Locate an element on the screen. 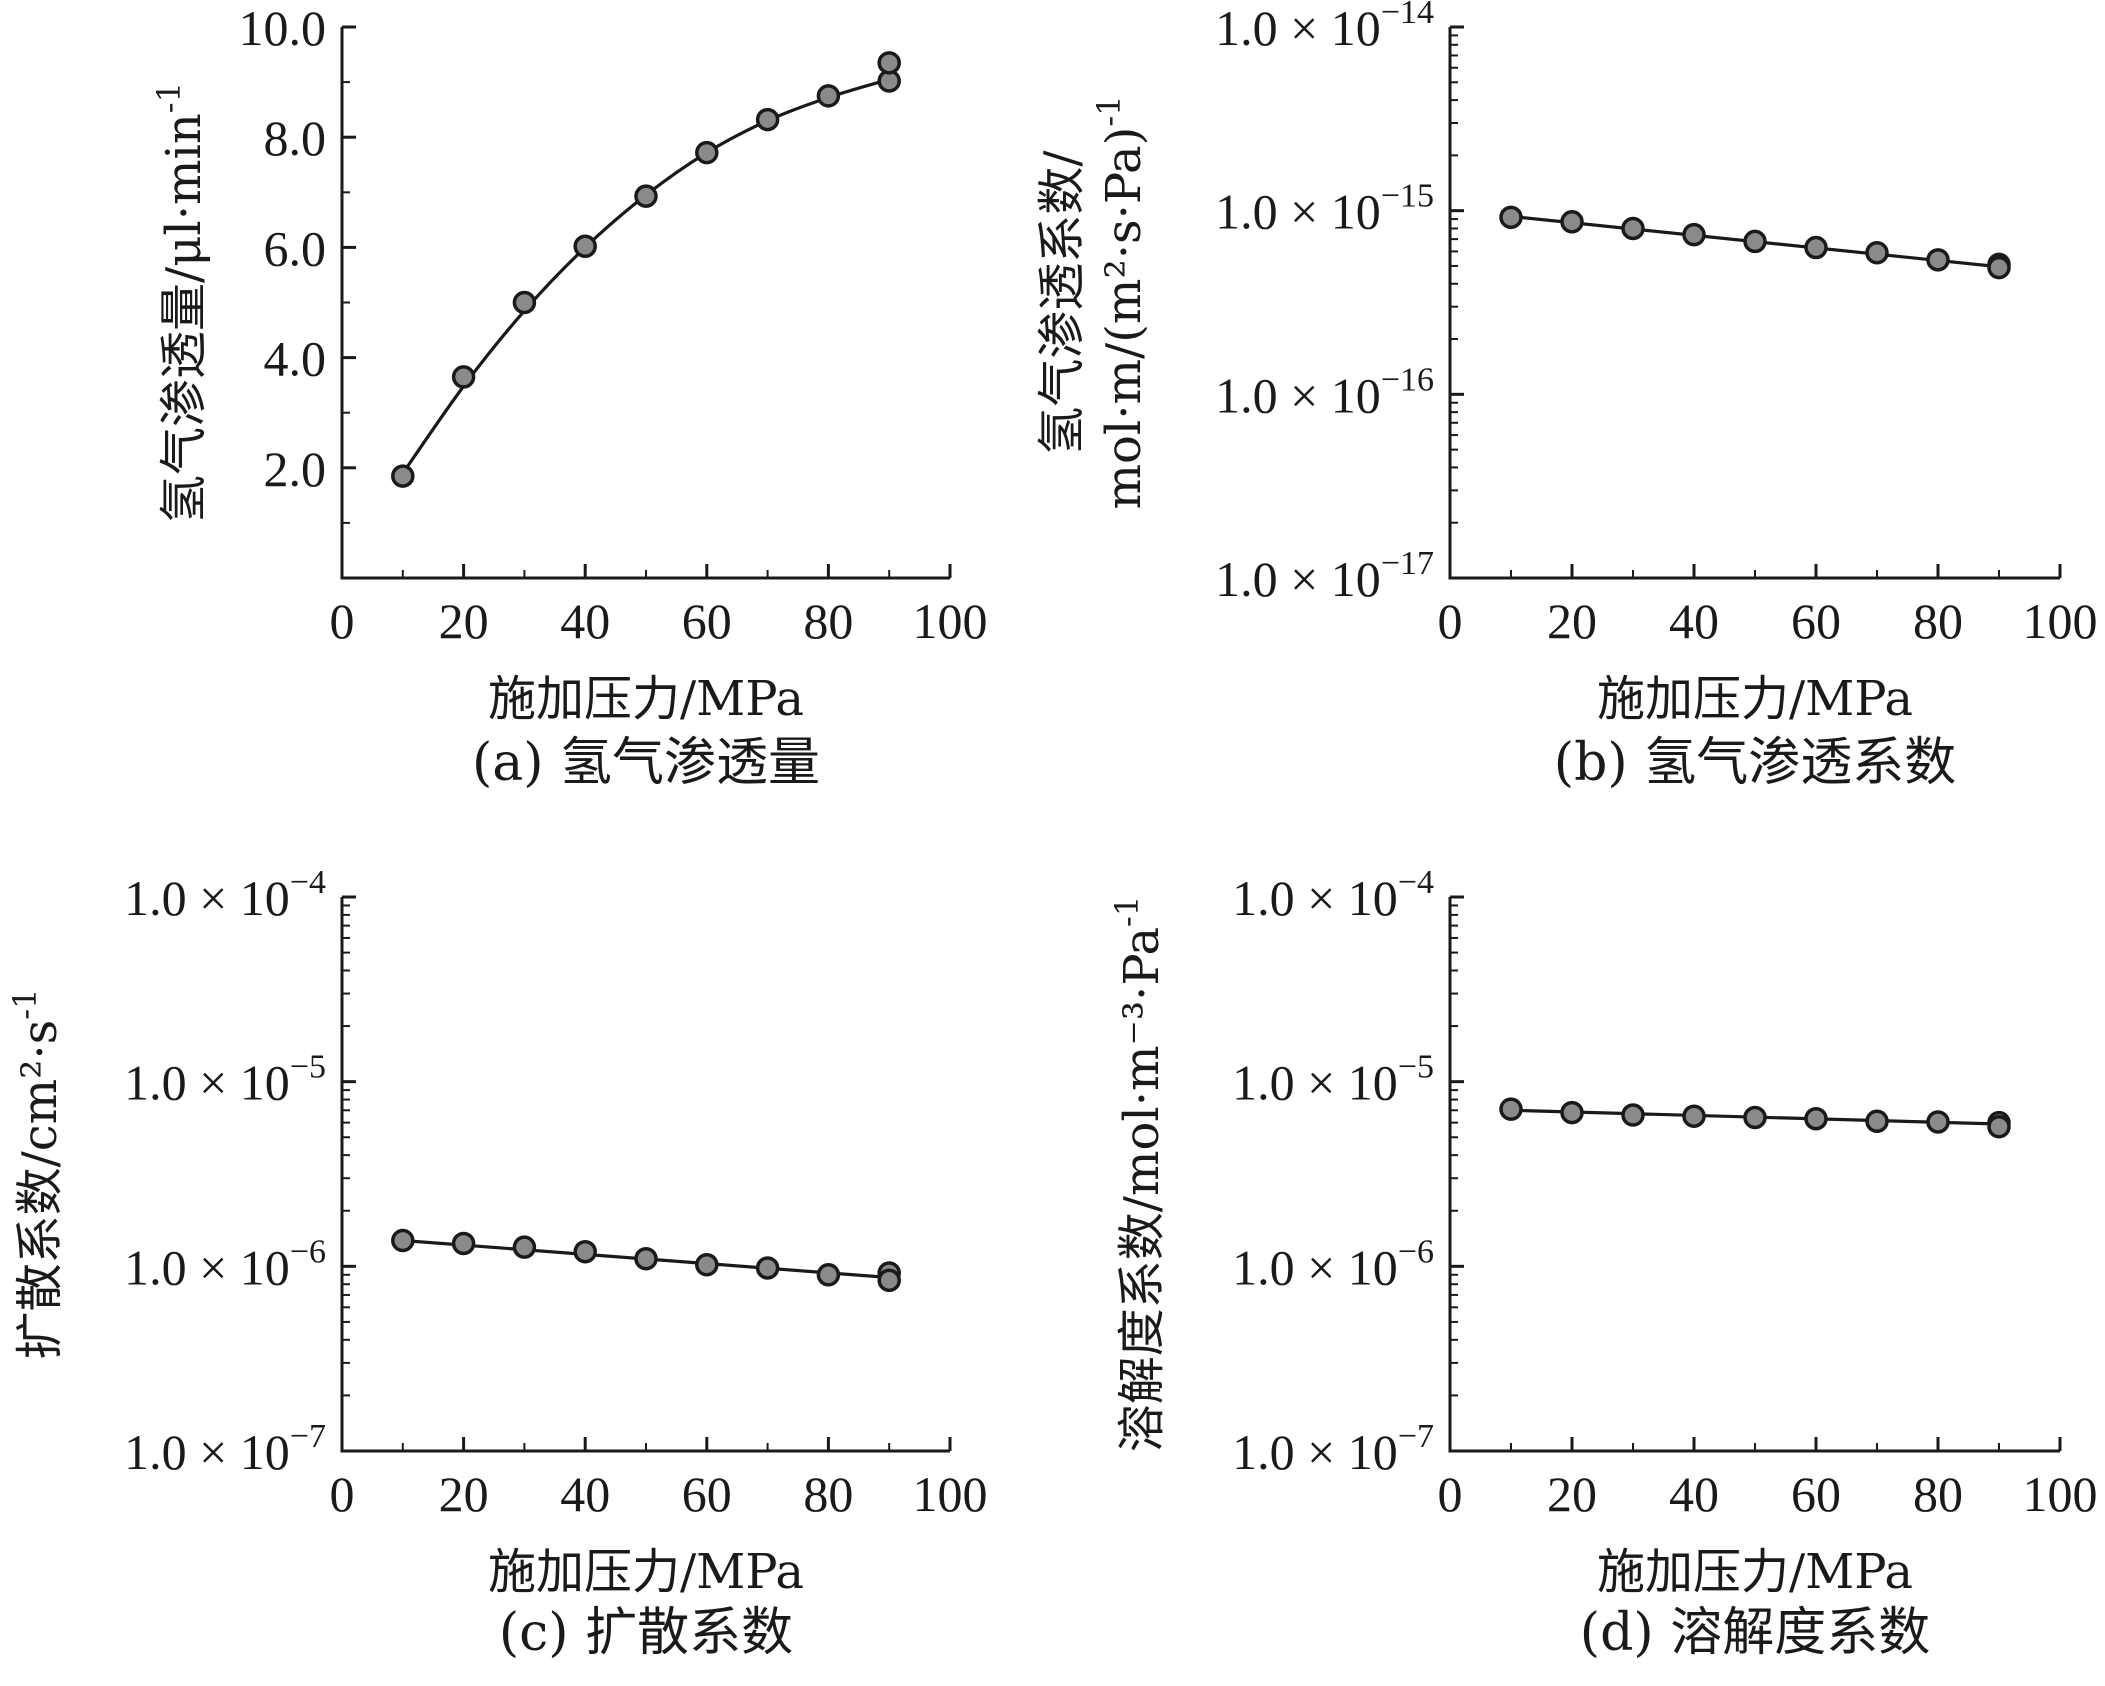 The image size is (2105, 1686). chart-caption: (a) 氢气渗透量 is located at coordinates (646, 763).